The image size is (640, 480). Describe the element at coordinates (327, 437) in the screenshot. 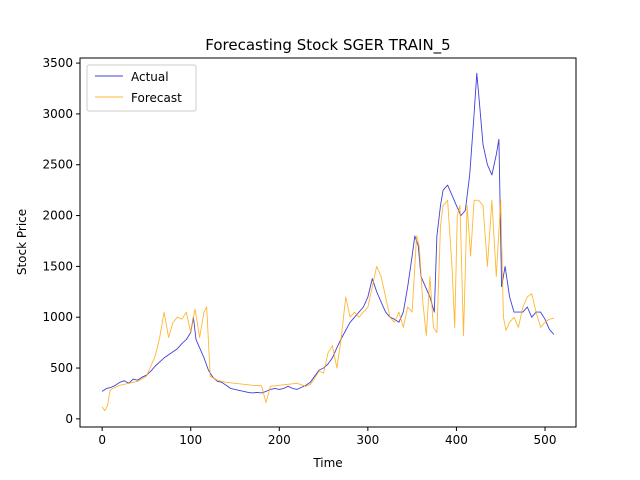

I see `x-axis: 0 100 200 300 400 500` at that location.